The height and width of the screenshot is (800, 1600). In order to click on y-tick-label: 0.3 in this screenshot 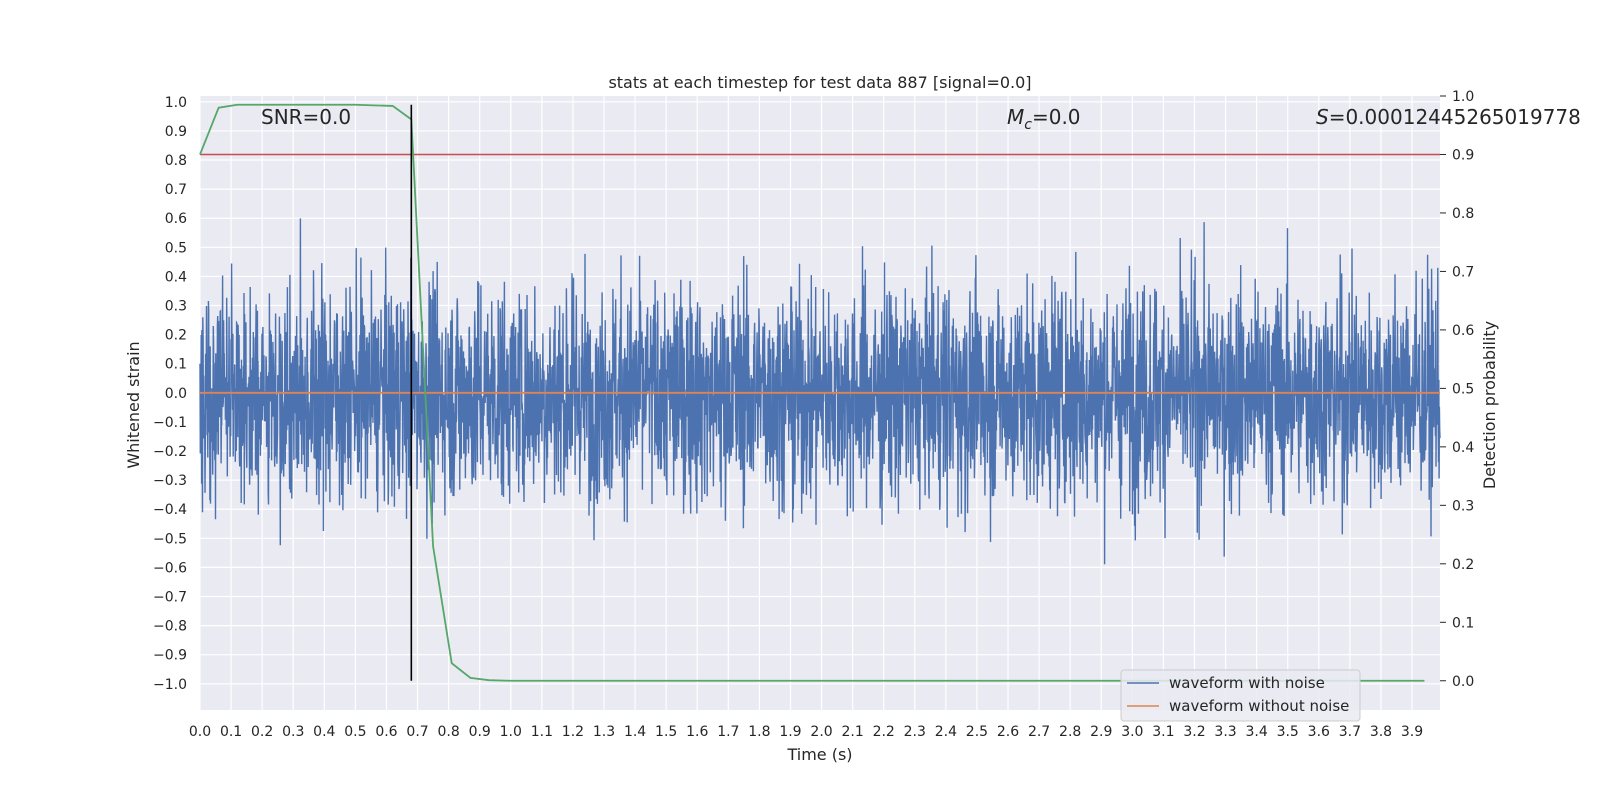, I will do `click(176, 307)`.